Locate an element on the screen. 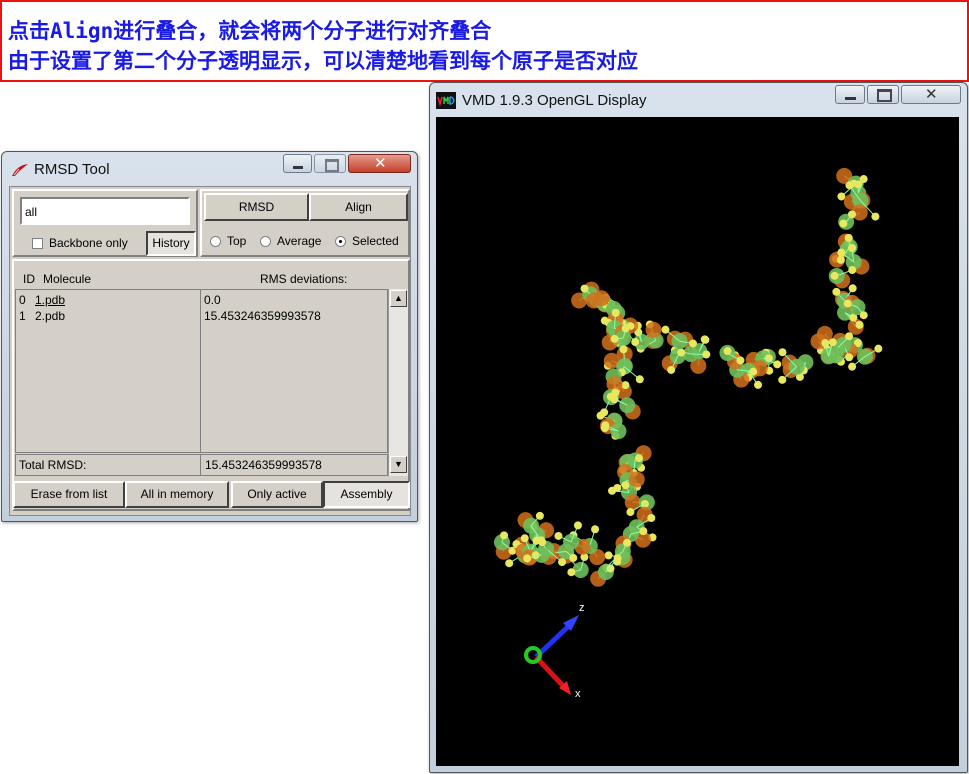  radio-selected is located at coordinates (340, 241).